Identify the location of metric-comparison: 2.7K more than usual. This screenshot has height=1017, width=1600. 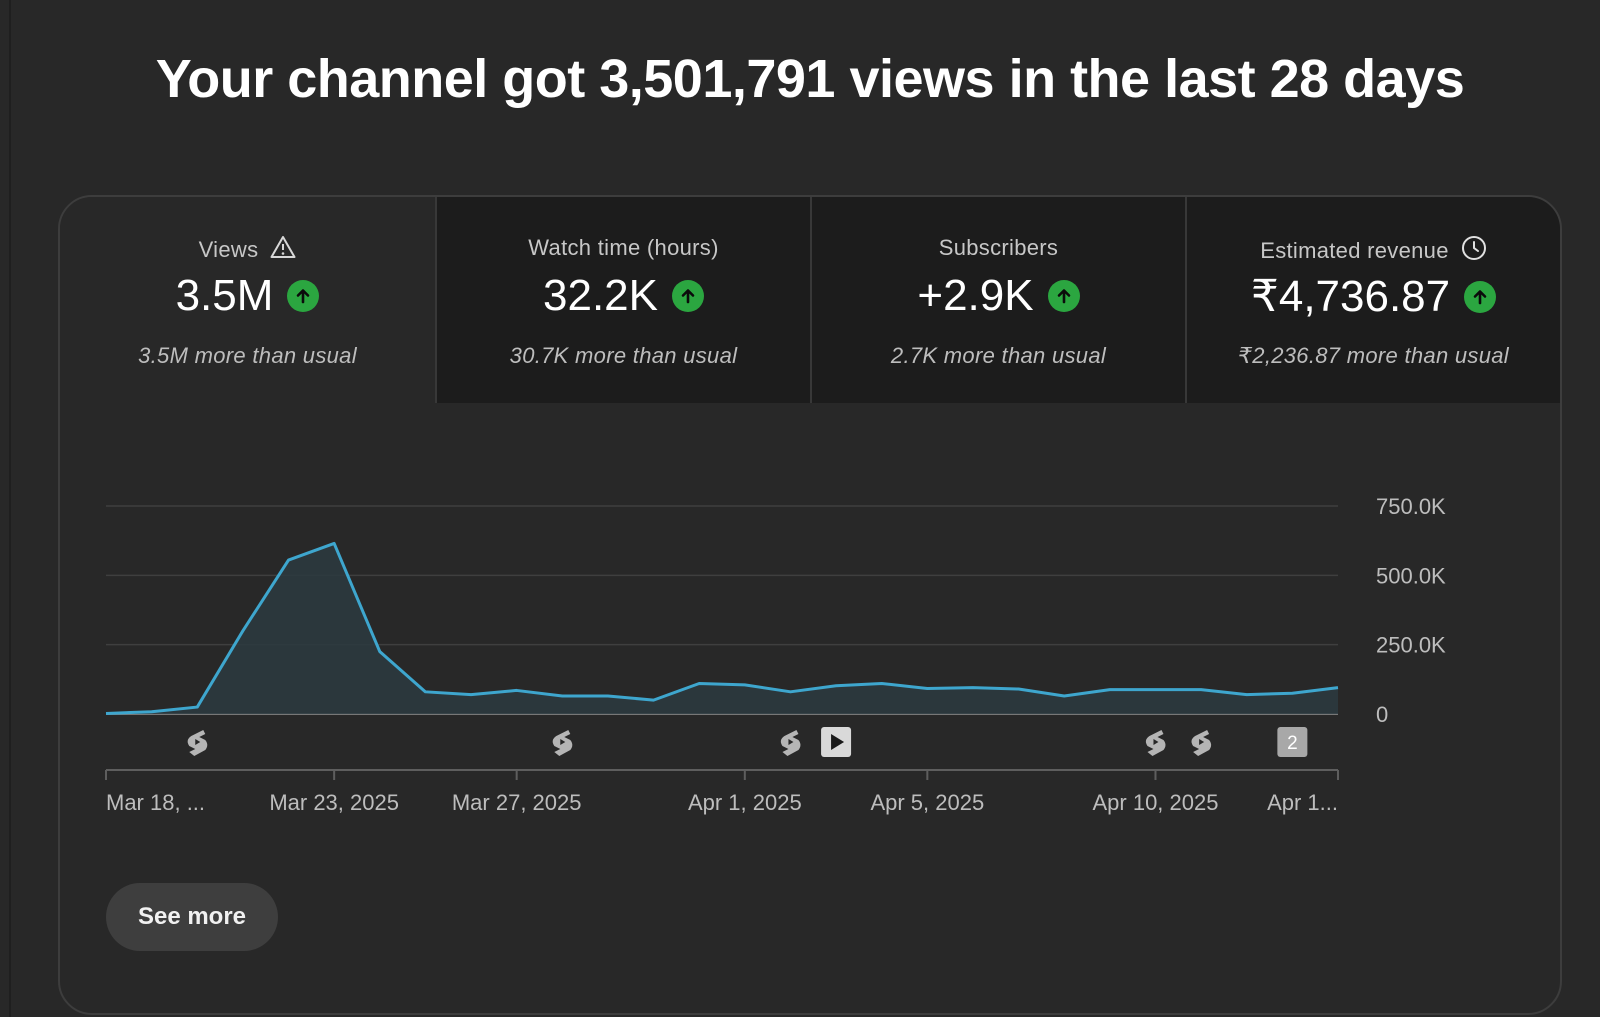
(998, 355).